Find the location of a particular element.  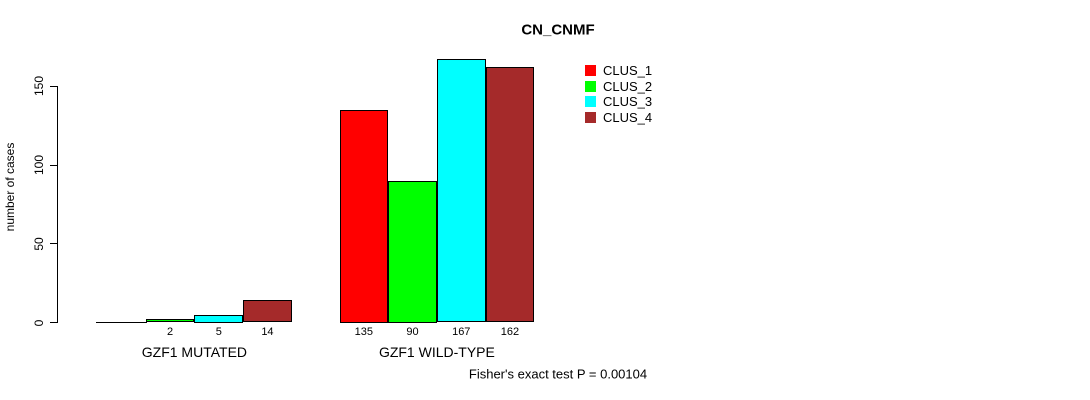

chart-title: CN_CNMF is located at coordinates (558, 30).